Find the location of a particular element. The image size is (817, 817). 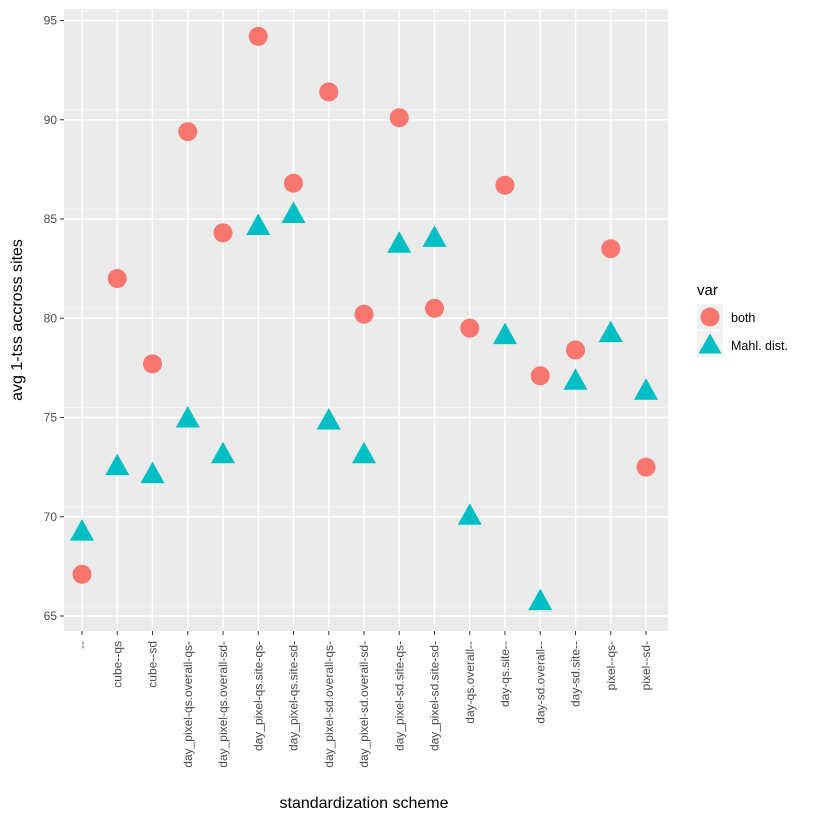

x-axis-title: standardization scheme is located at coordinates (364, 803).